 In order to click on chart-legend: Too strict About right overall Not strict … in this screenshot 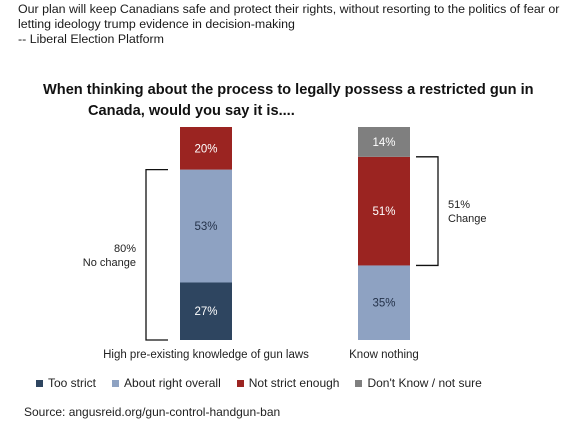, I will do `click(259, 383)`.